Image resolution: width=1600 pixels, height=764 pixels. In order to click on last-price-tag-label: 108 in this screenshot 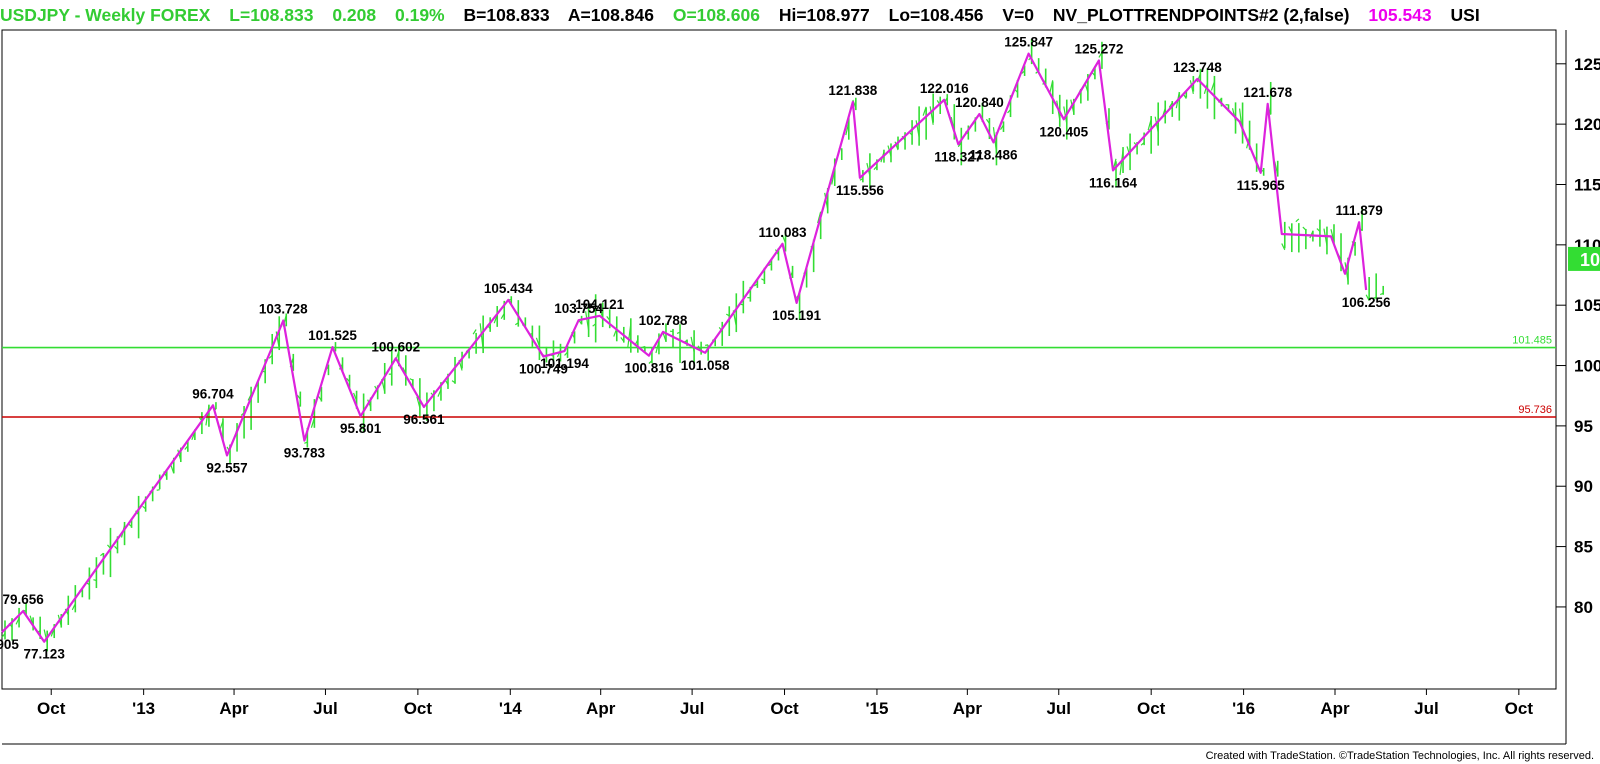, I will do `click(1590, 260)`.